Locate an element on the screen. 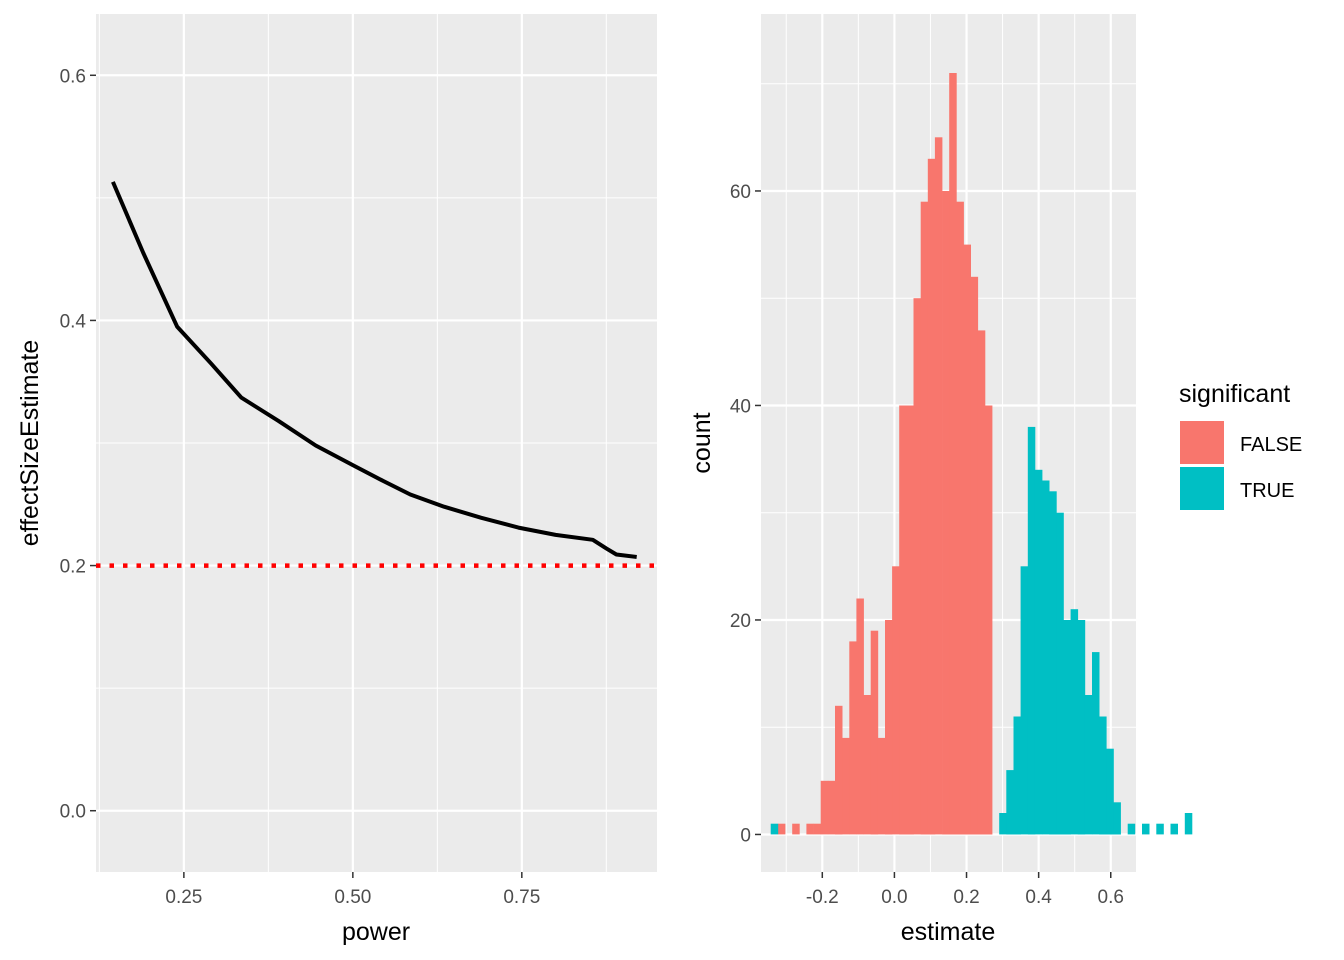 The image size is (1344, 960). y-tick-label: 60 is located at coordinates (740, 192).